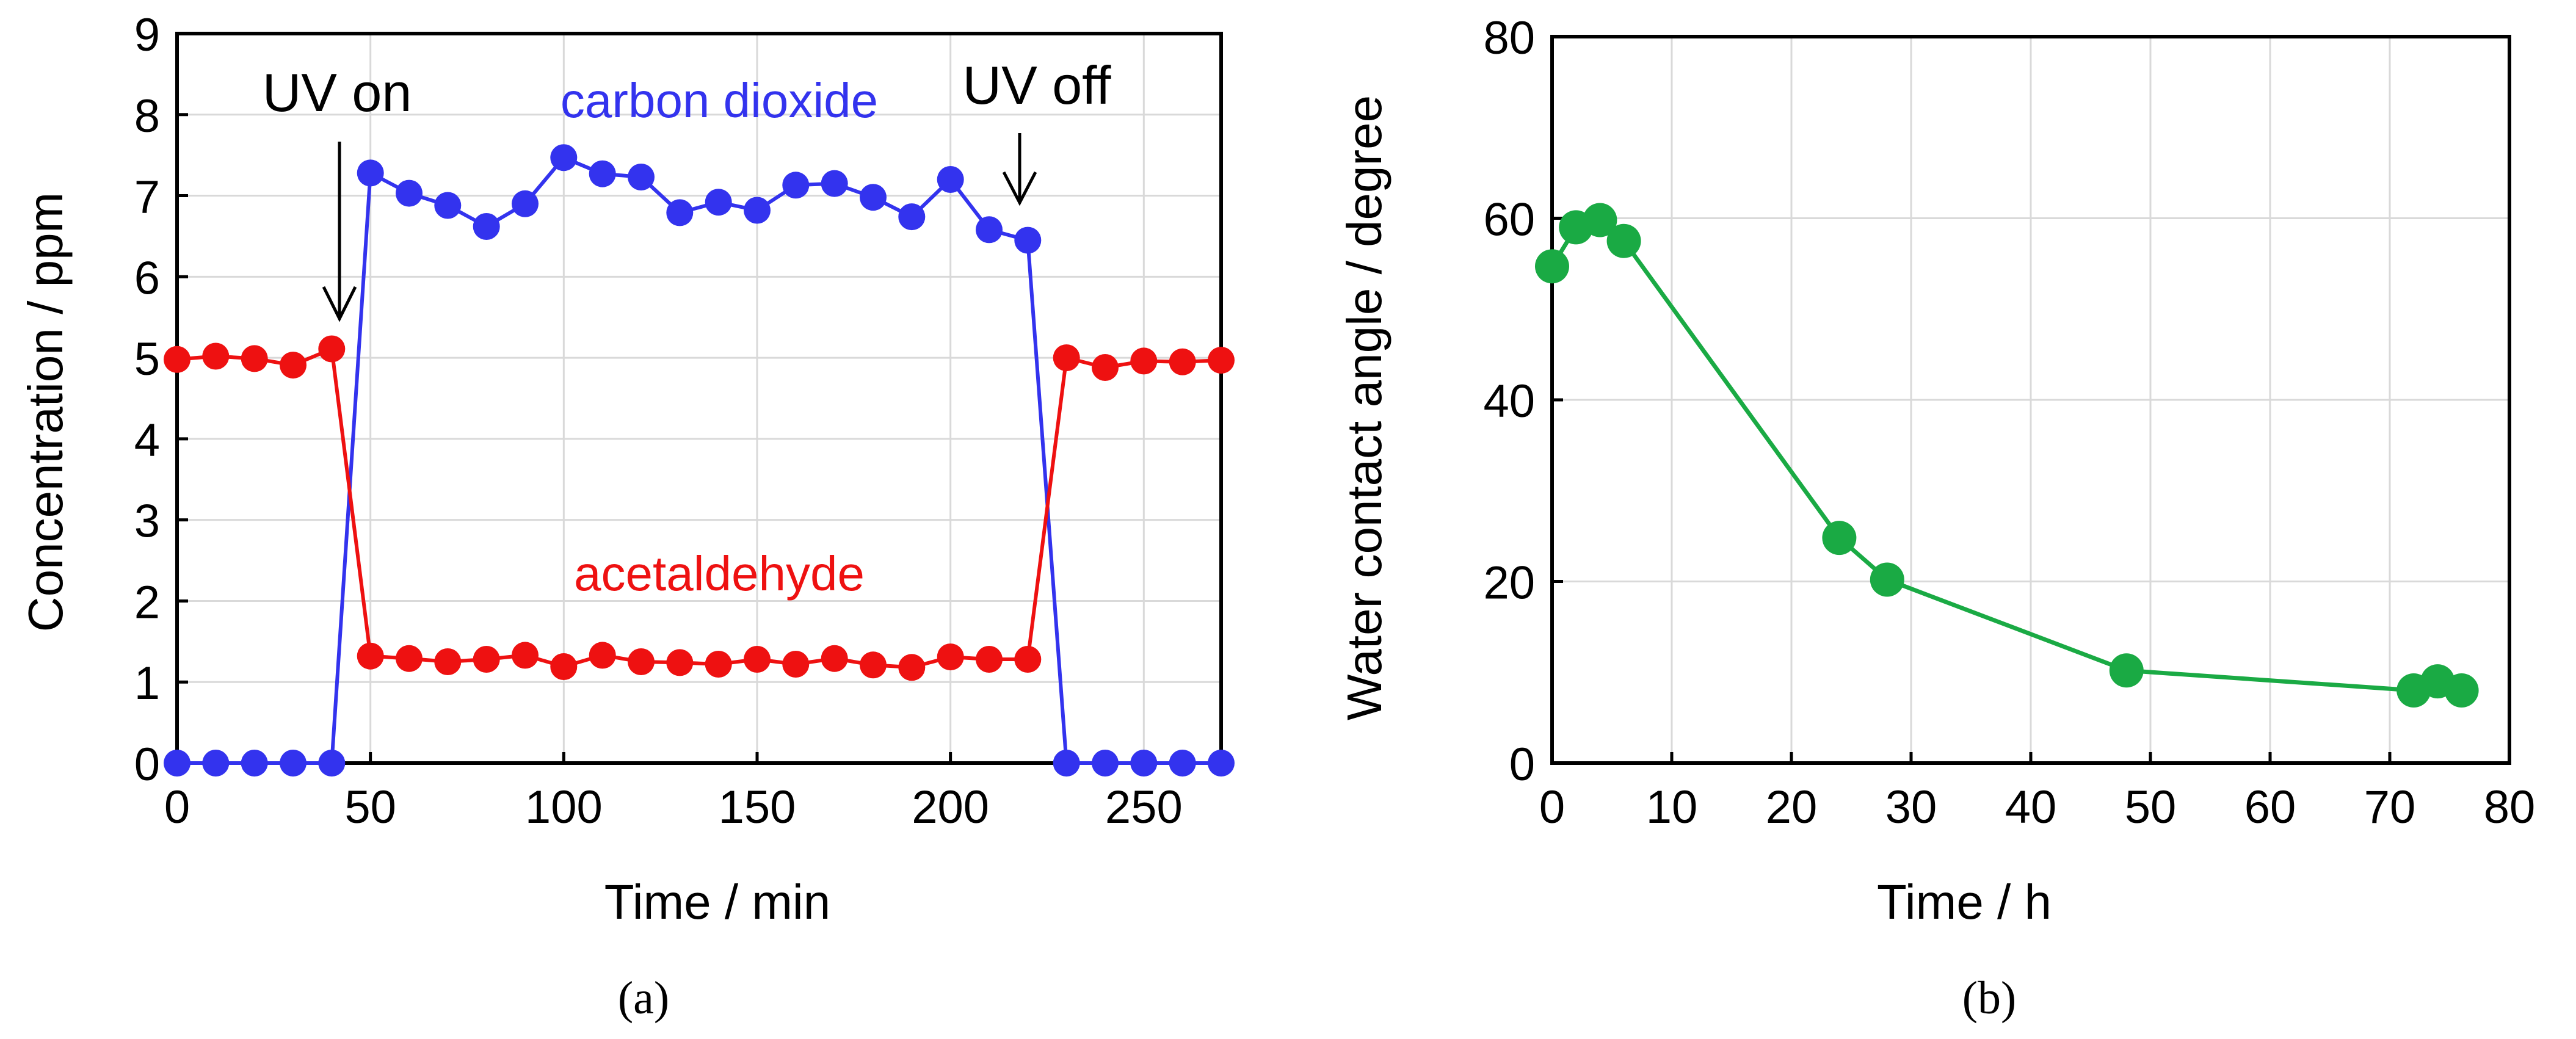 This screenshot has width=2576, height=1039. I want to click on acetaldehyde-label: acetaldehyde, so click(719, 573).